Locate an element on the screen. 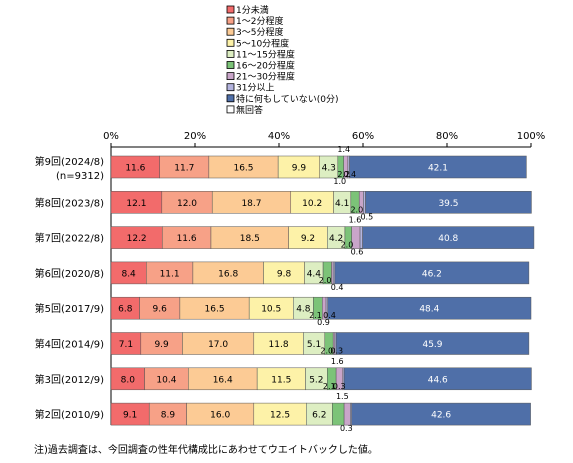 The height and width of the screenshot is (463, 573). category-label: 第2回(2010/9) is located at coordinates (69, 414).